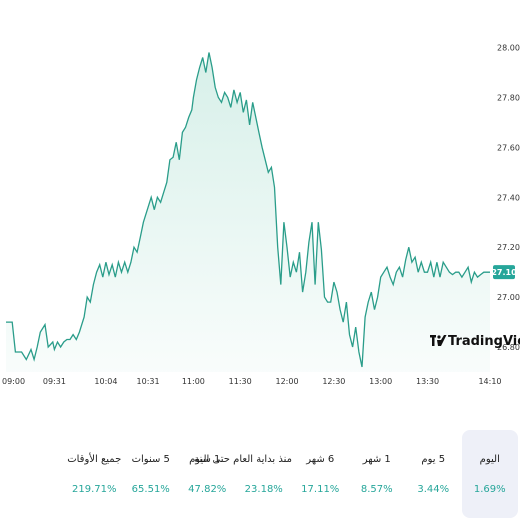  Describe the element at coordinates (94, 489) in the screenshot. I see `period-value: 219.71%` at that location.